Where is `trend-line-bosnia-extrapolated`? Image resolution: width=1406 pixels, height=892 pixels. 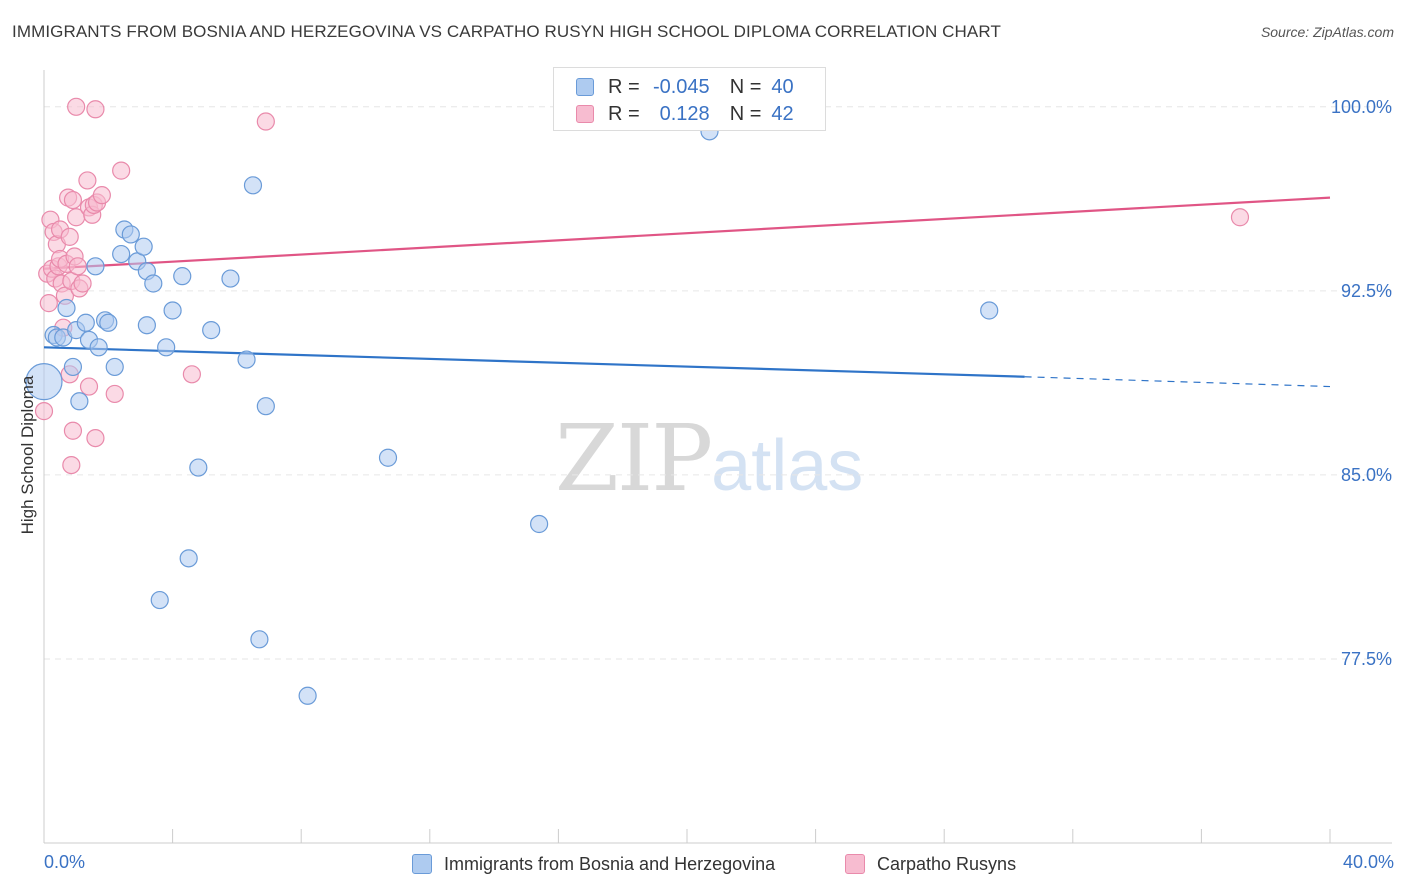 trend-line-bosnia-extrapolated is located at coordinates (1177, 382).